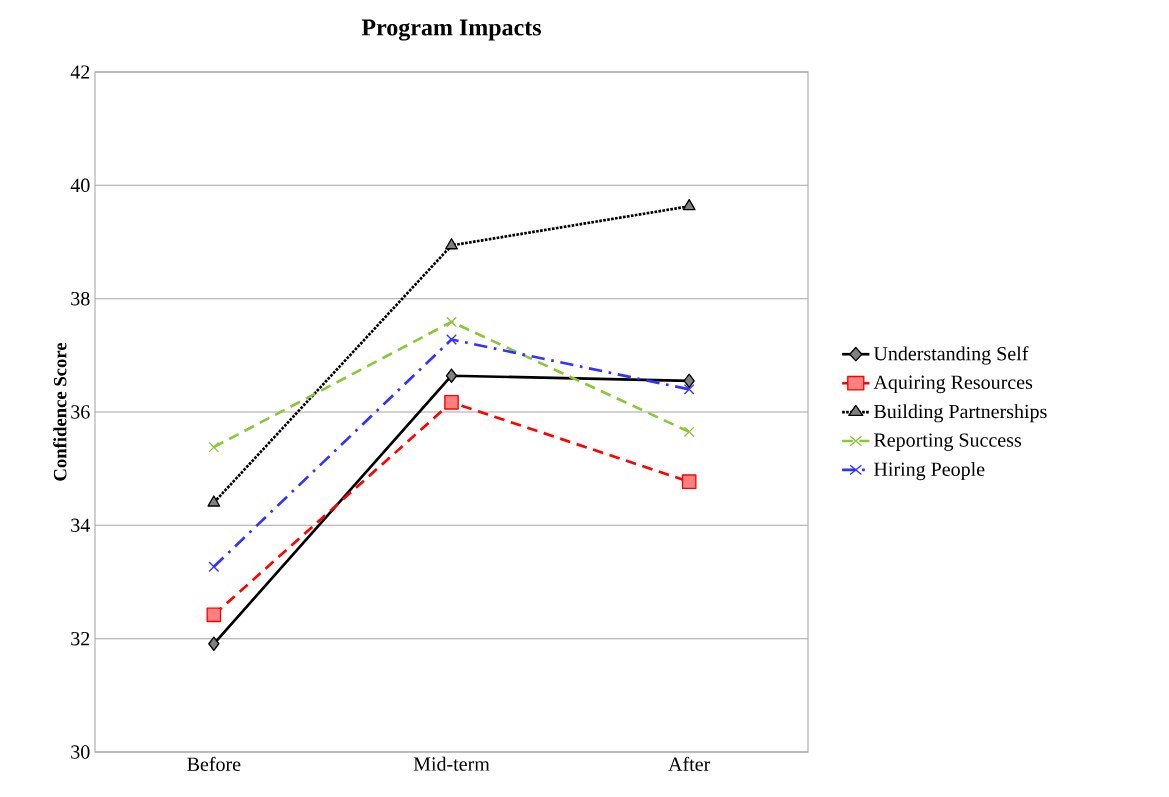 The image size is (1169, 797). What do you see at coordinates (80, 298) in the screenshot?
I see `y-tick-label: 38` at bounding box center [80, 298].